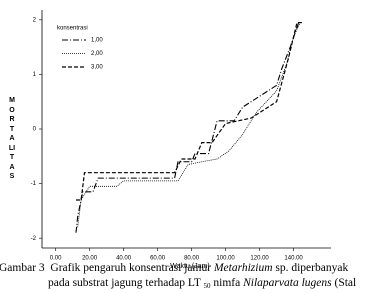 The width and height of the screenshot is (377, 293). What do you see at coordinates (344, 283) in the screenshot?
I see `caption-text: (Stal` at bounding box center [344, 283].